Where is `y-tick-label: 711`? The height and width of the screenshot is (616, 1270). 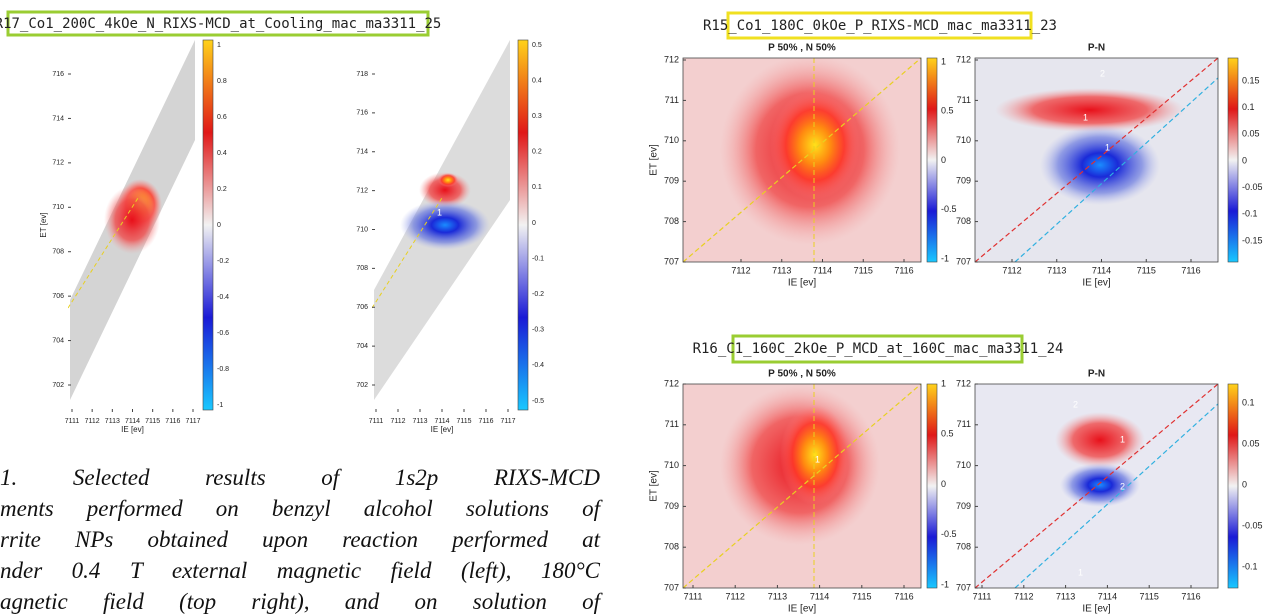 y-tick-label: 711 is located at coordinates (672, 424).